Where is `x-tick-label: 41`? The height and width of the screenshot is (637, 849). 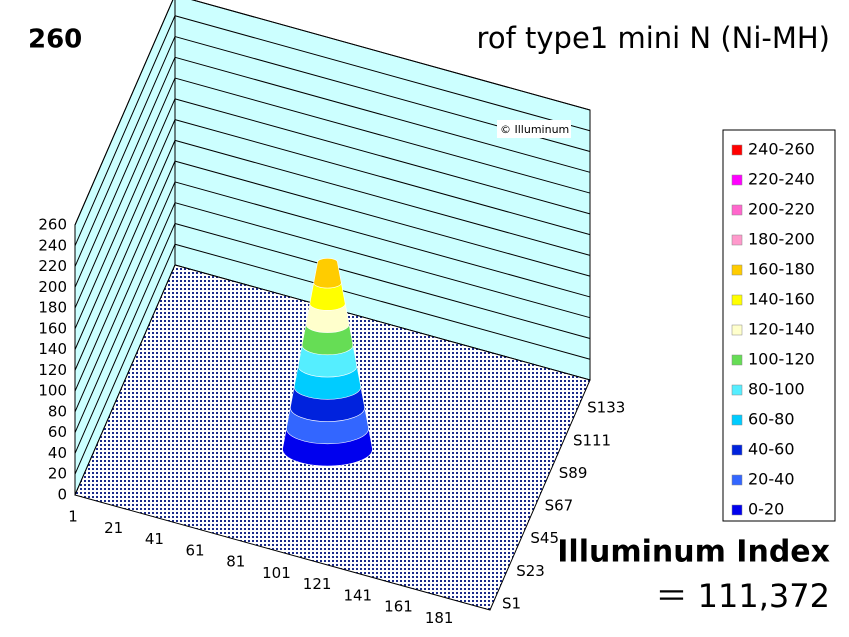 x-tick-label: 41 is located at coordinates (154, 539).